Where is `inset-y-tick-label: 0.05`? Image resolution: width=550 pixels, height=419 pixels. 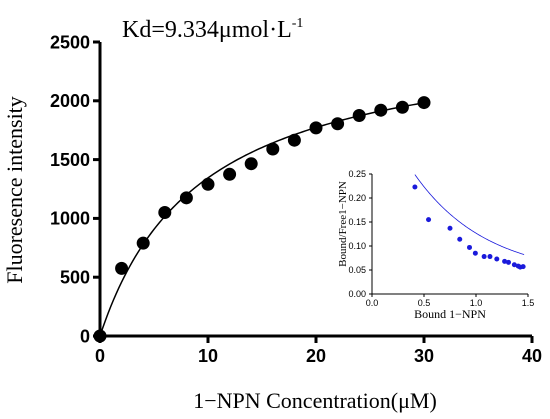 inset-y-tick-label: 0.05 is located at coordinates (357, 270).